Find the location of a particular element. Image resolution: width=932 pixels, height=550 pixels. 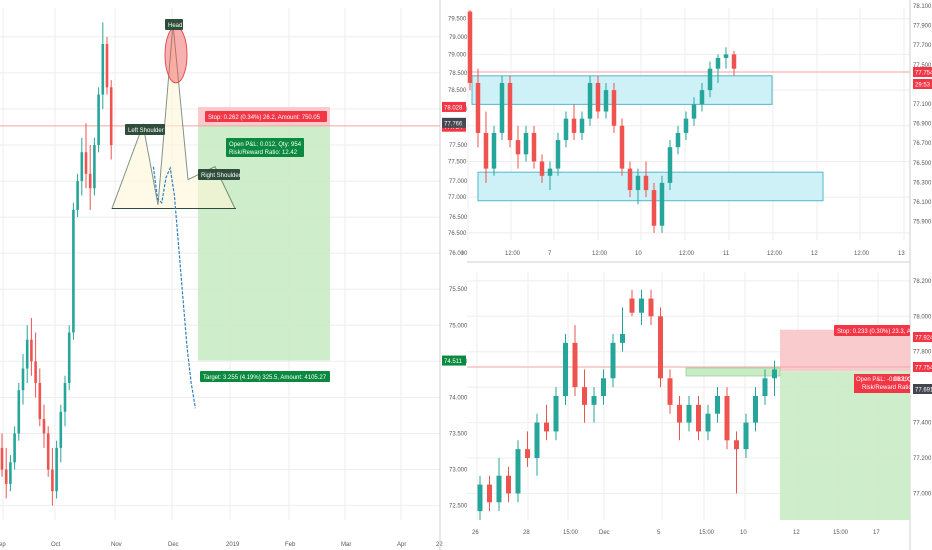

pnl-label: Open P&L: 0.012, Qty: 954 is located at coordinates (265, 145).